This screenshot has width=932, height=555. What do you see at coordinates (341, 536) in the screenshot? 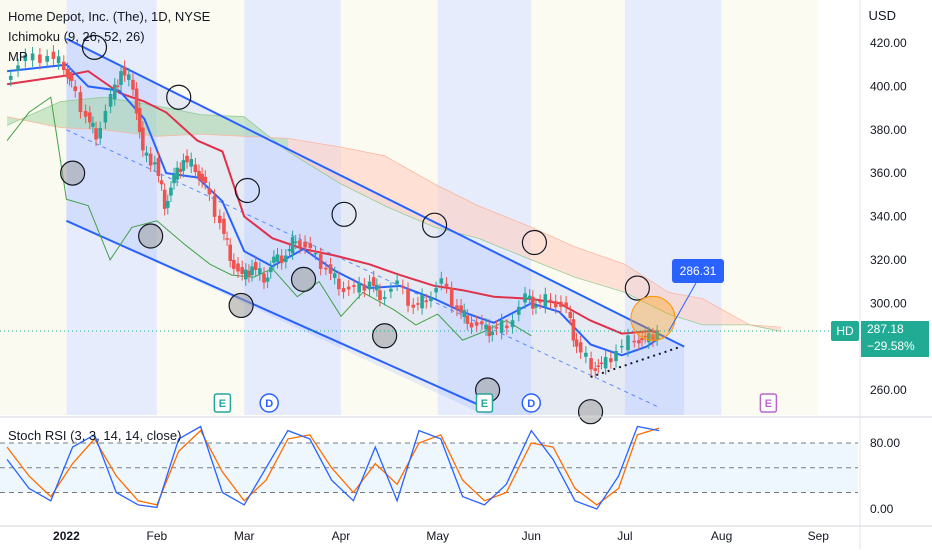
I see `x-tick-label: Apr` at bounding box center [341, 536].